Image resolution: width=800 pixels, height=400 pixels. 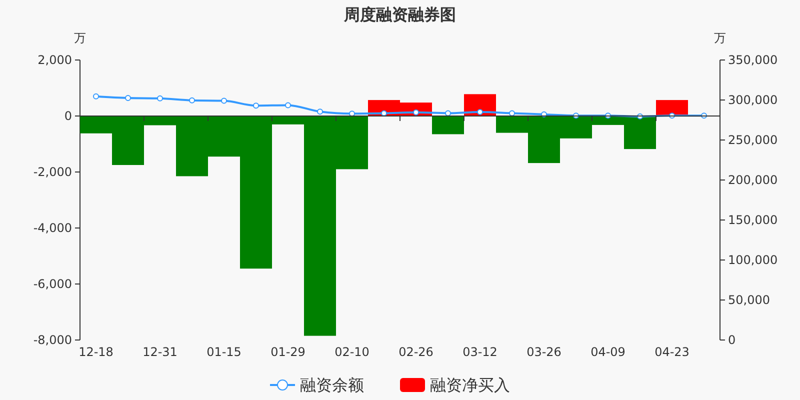 I want to click on y2-tick-label: 100,000, so click(x=753, y=260).